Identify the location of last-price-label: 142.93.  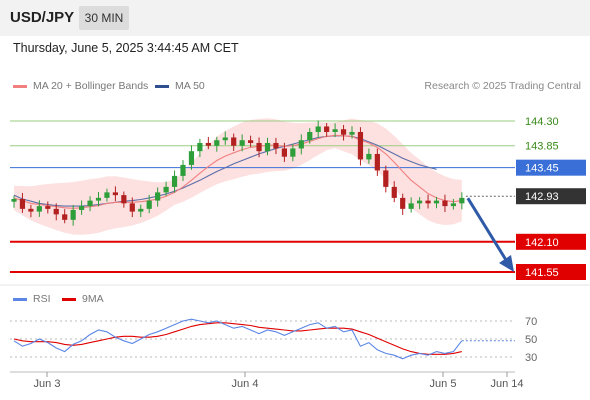
(542, 197).